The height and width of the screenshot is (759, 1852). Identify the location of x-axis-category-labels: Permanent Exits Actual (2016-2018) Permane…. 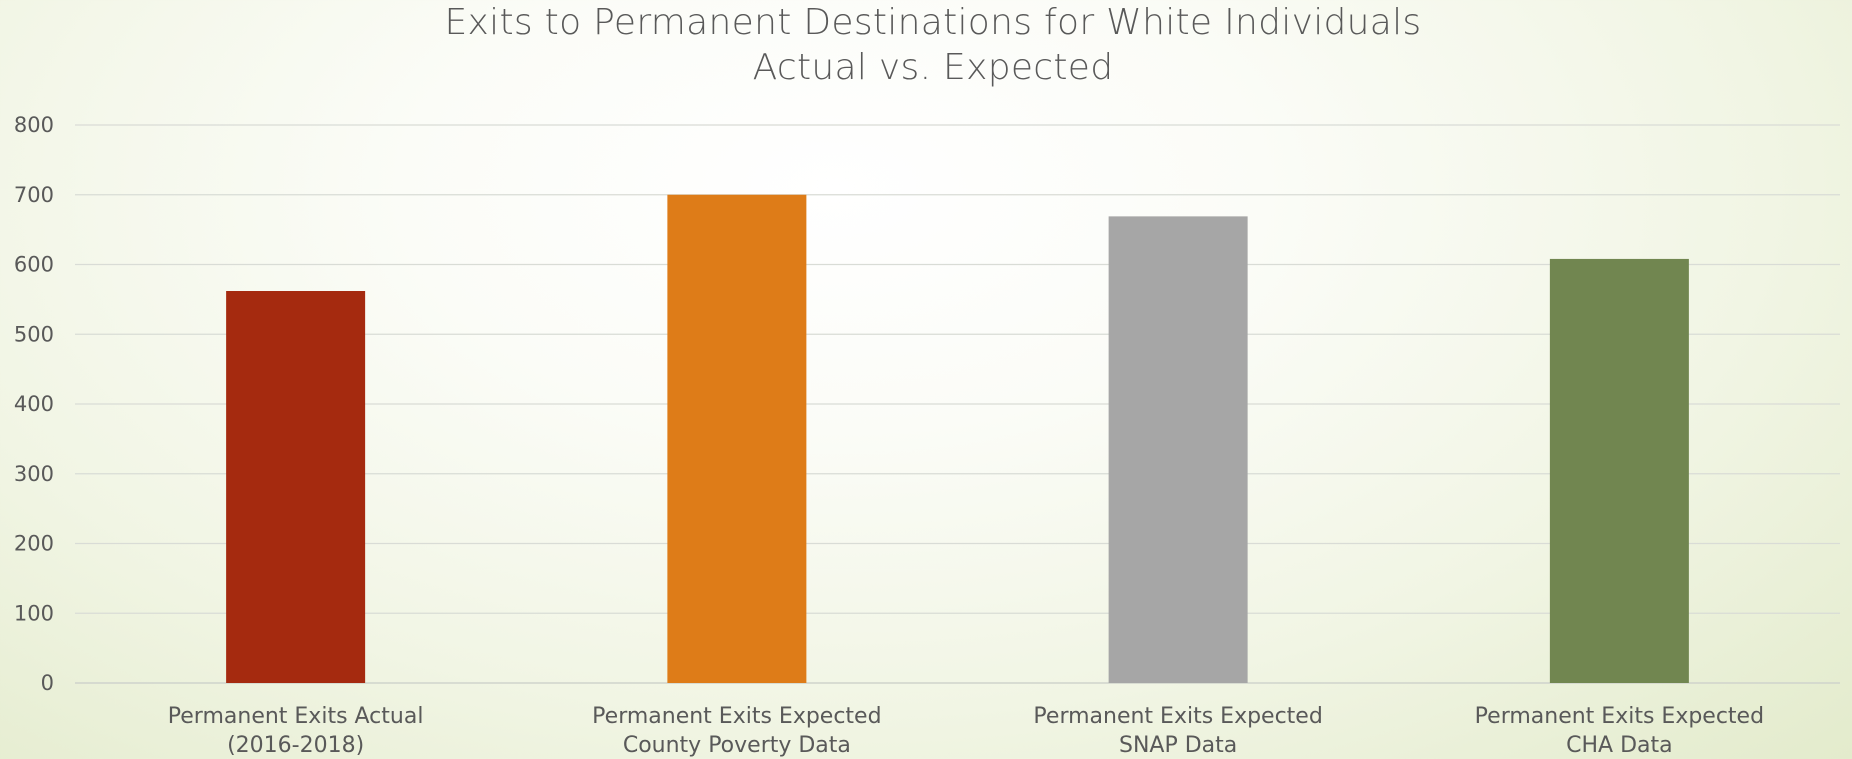
(966, 731).